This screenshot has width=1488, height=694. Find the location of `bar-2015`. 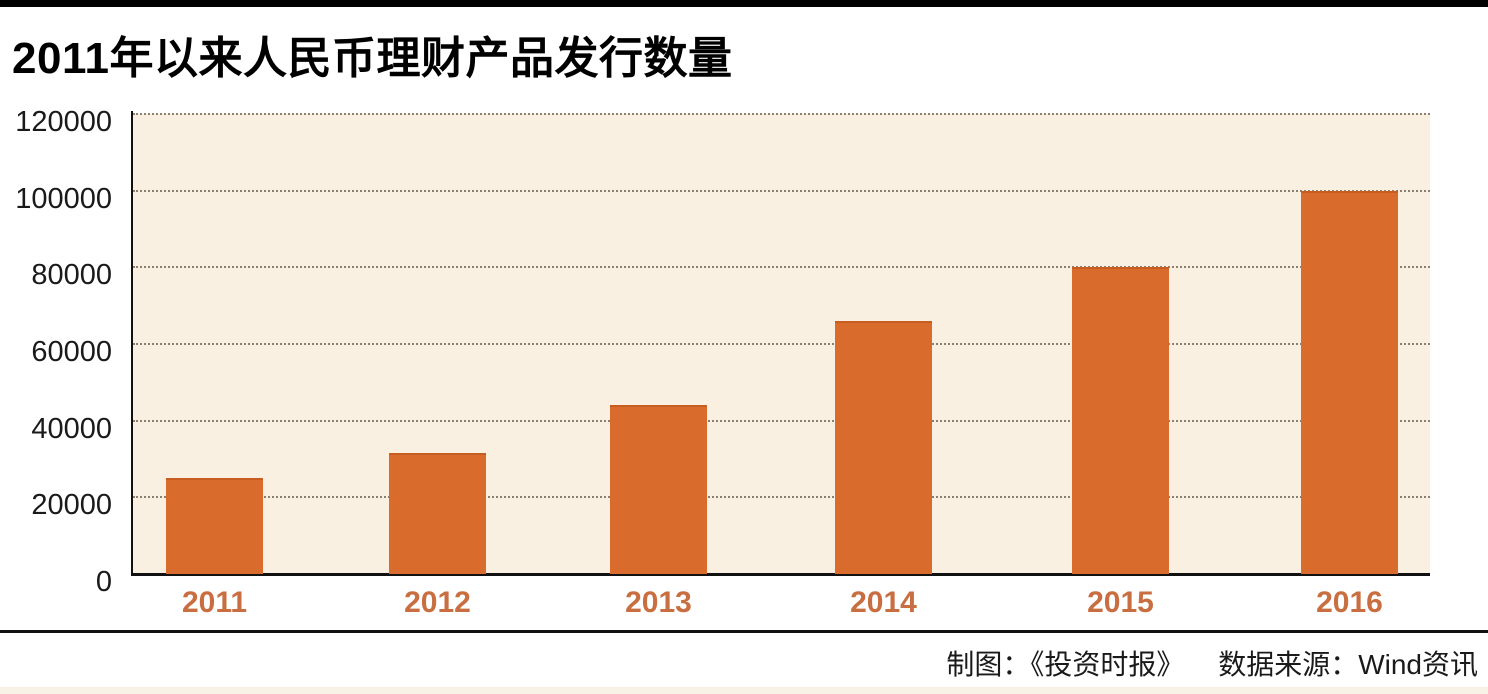

bar-2015 is located at coordinates (1120, 420).